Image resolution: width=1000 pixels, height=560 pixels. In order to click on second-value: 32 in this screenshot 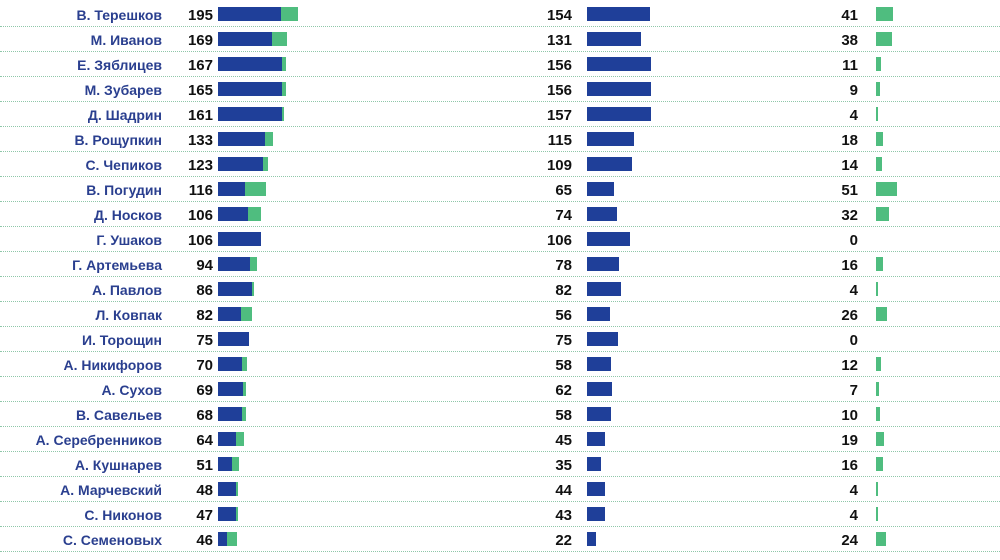, I will do `click(849, 215)`.